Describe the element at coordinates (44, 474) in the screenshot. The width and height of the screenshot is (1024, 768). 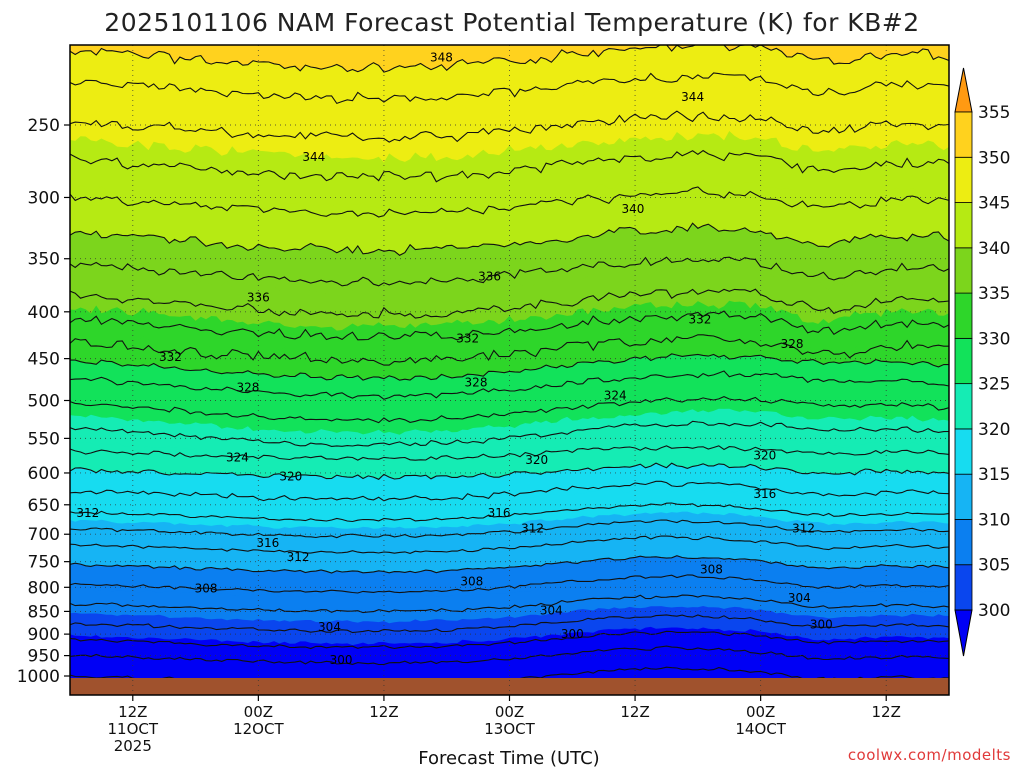
I see `y-tick-label-600: 600` at that location.